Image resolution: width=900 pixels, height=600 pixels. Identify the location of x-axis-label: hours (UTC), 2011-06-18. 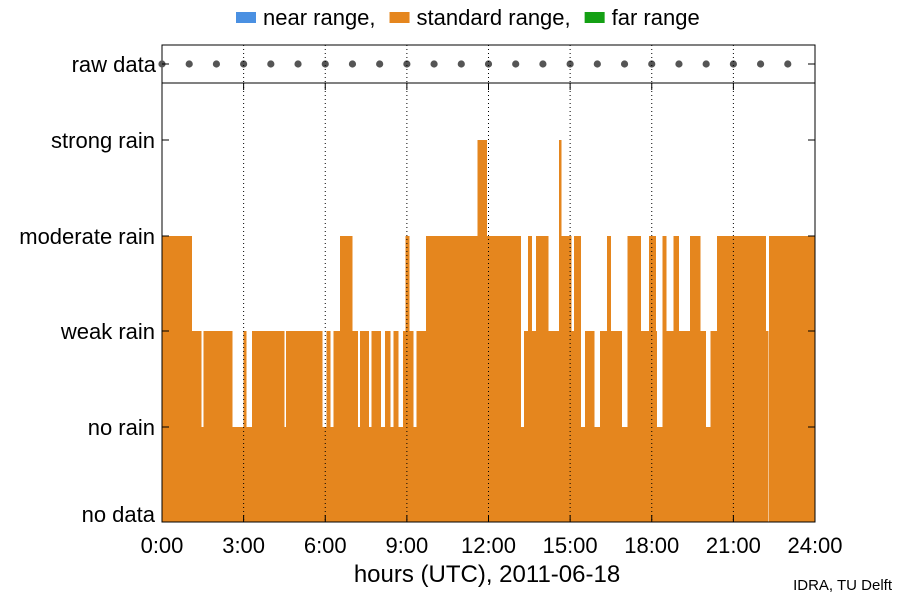
(487, 574).